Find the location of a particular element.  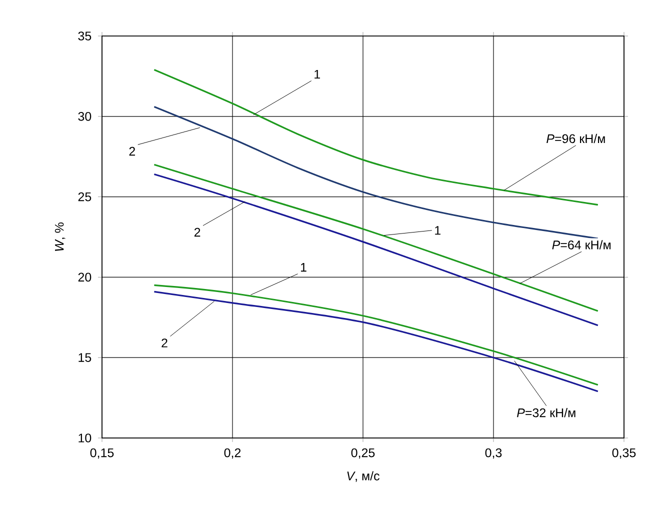

annotation: P=64 кН/м is located at coordinates (581, 245).